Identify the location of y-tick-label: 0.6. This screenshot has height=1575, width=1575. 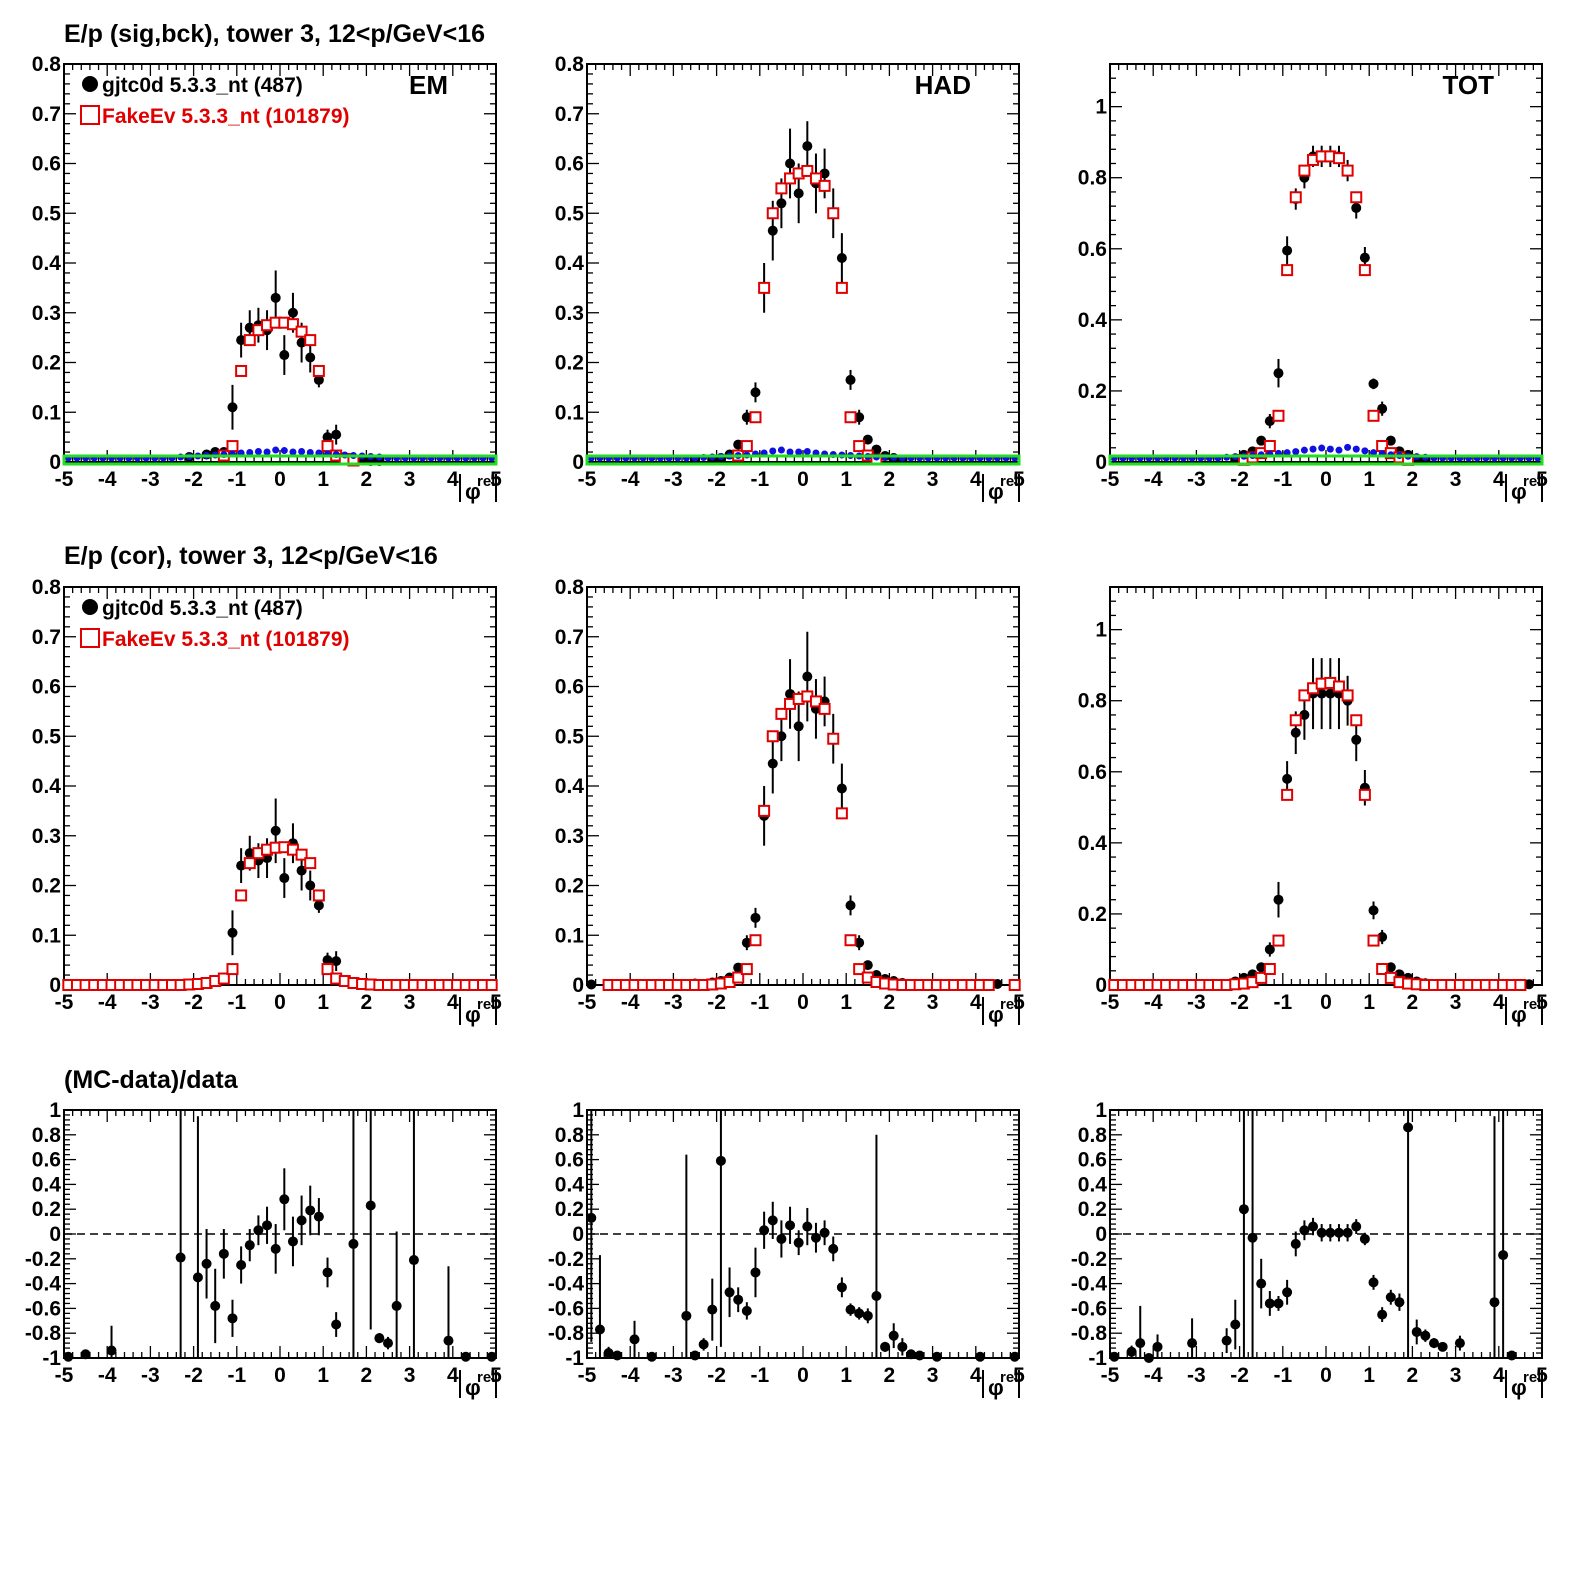
(569, 164).